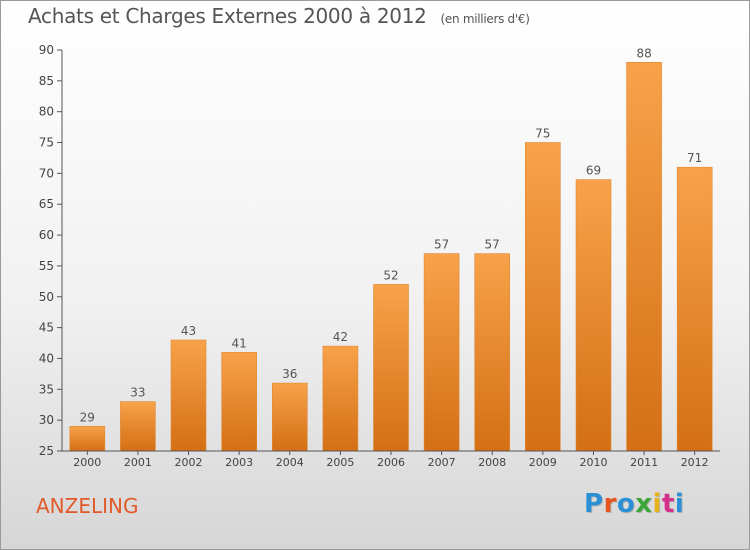 The width and height of the screenshot is (750, 550). I want to click on bar-2005, so click(340, 398).